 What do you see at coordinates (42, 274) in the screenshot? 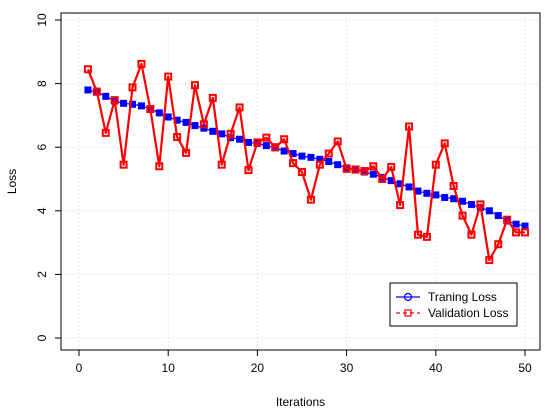
I see `y-tick-label: 2` at bounding box center [42, 274].